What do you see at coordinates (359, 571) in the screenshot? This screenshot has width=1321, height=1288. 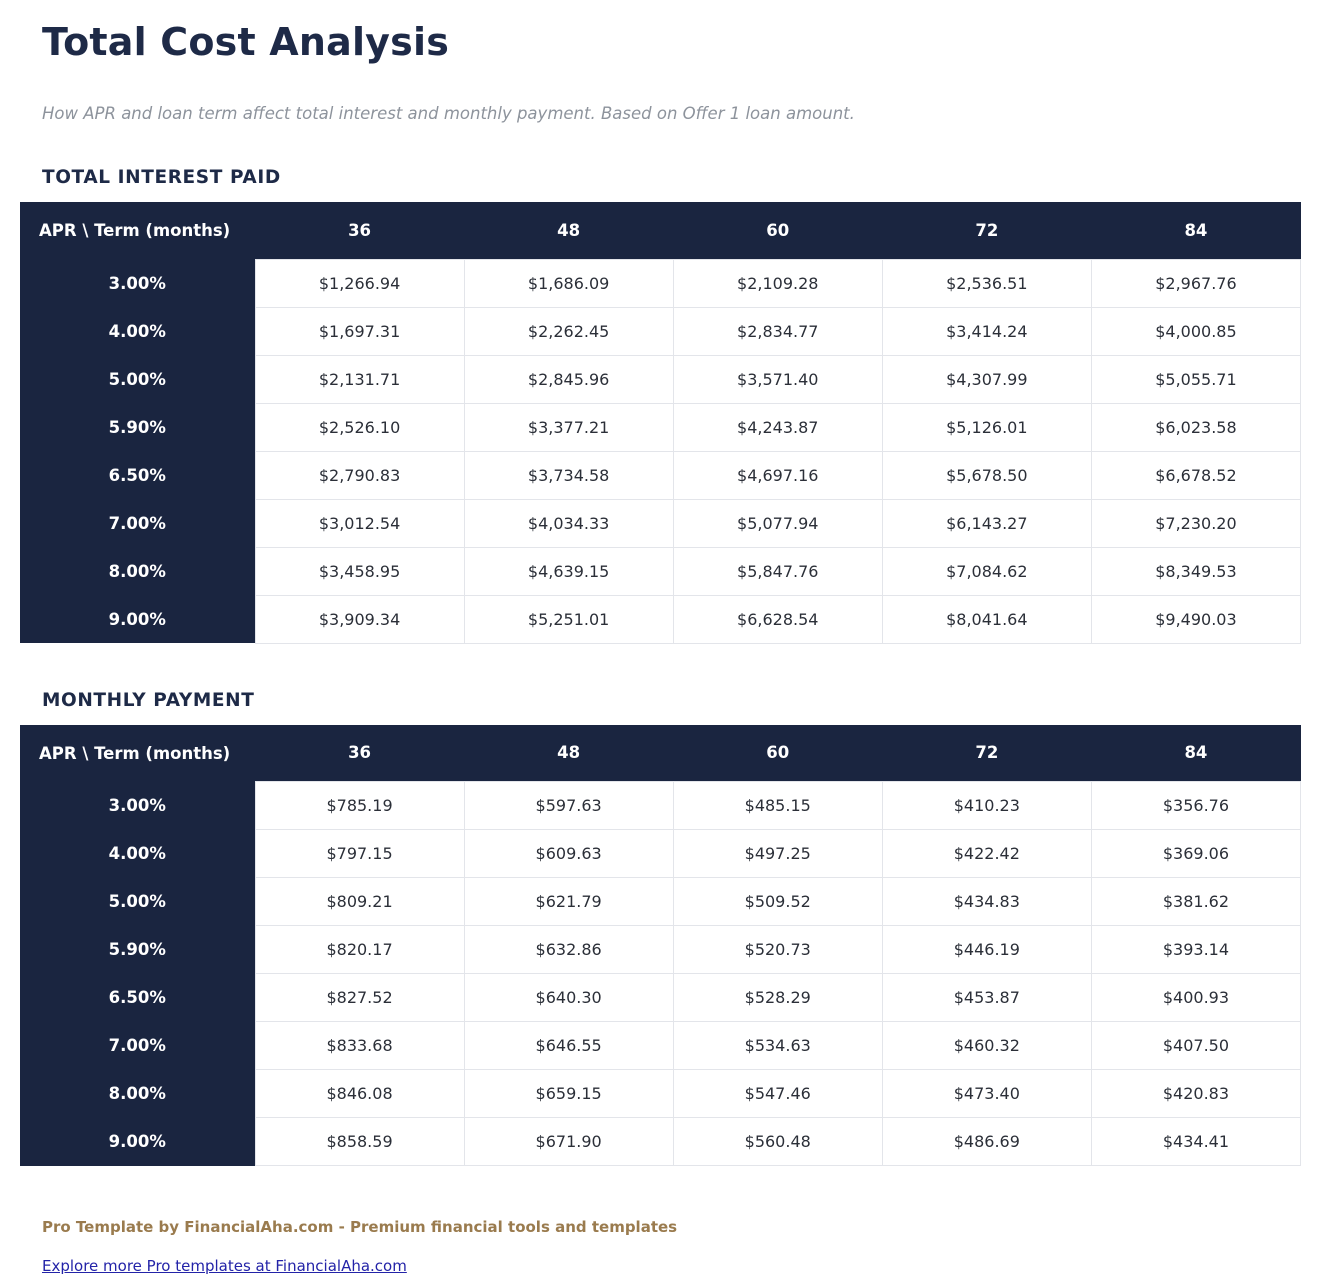 I see `value-cell: $3,458.95` at bounding box center [359, 571].